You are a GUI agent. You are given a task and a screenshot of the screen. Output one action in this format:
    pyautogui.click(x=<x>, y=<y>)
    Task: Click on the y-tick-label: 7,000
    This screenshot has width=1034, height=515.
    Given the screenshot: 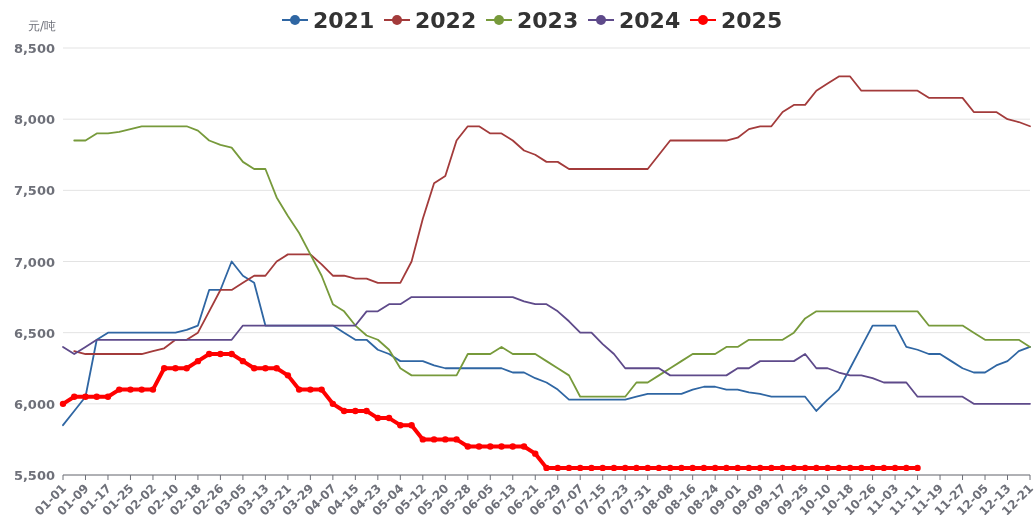 What is the action you would take?
    pyautogui.click(x=34, y=262)
    